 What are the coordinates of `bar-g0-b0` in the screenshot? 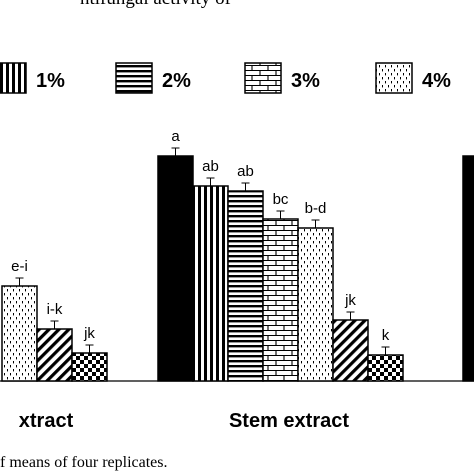 It's located at (19, 333).